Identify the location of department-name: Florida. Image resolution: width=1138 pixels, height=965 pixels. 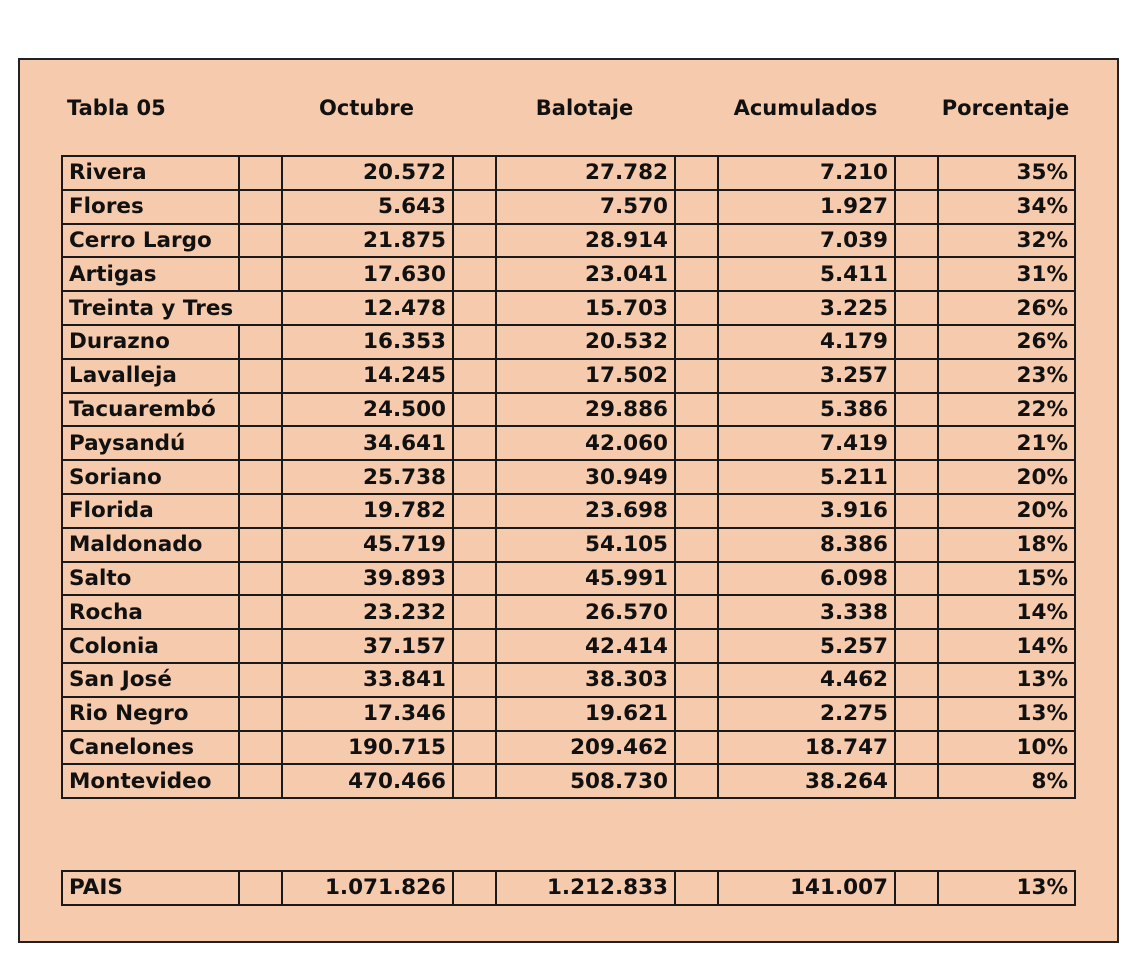
(150, 510).